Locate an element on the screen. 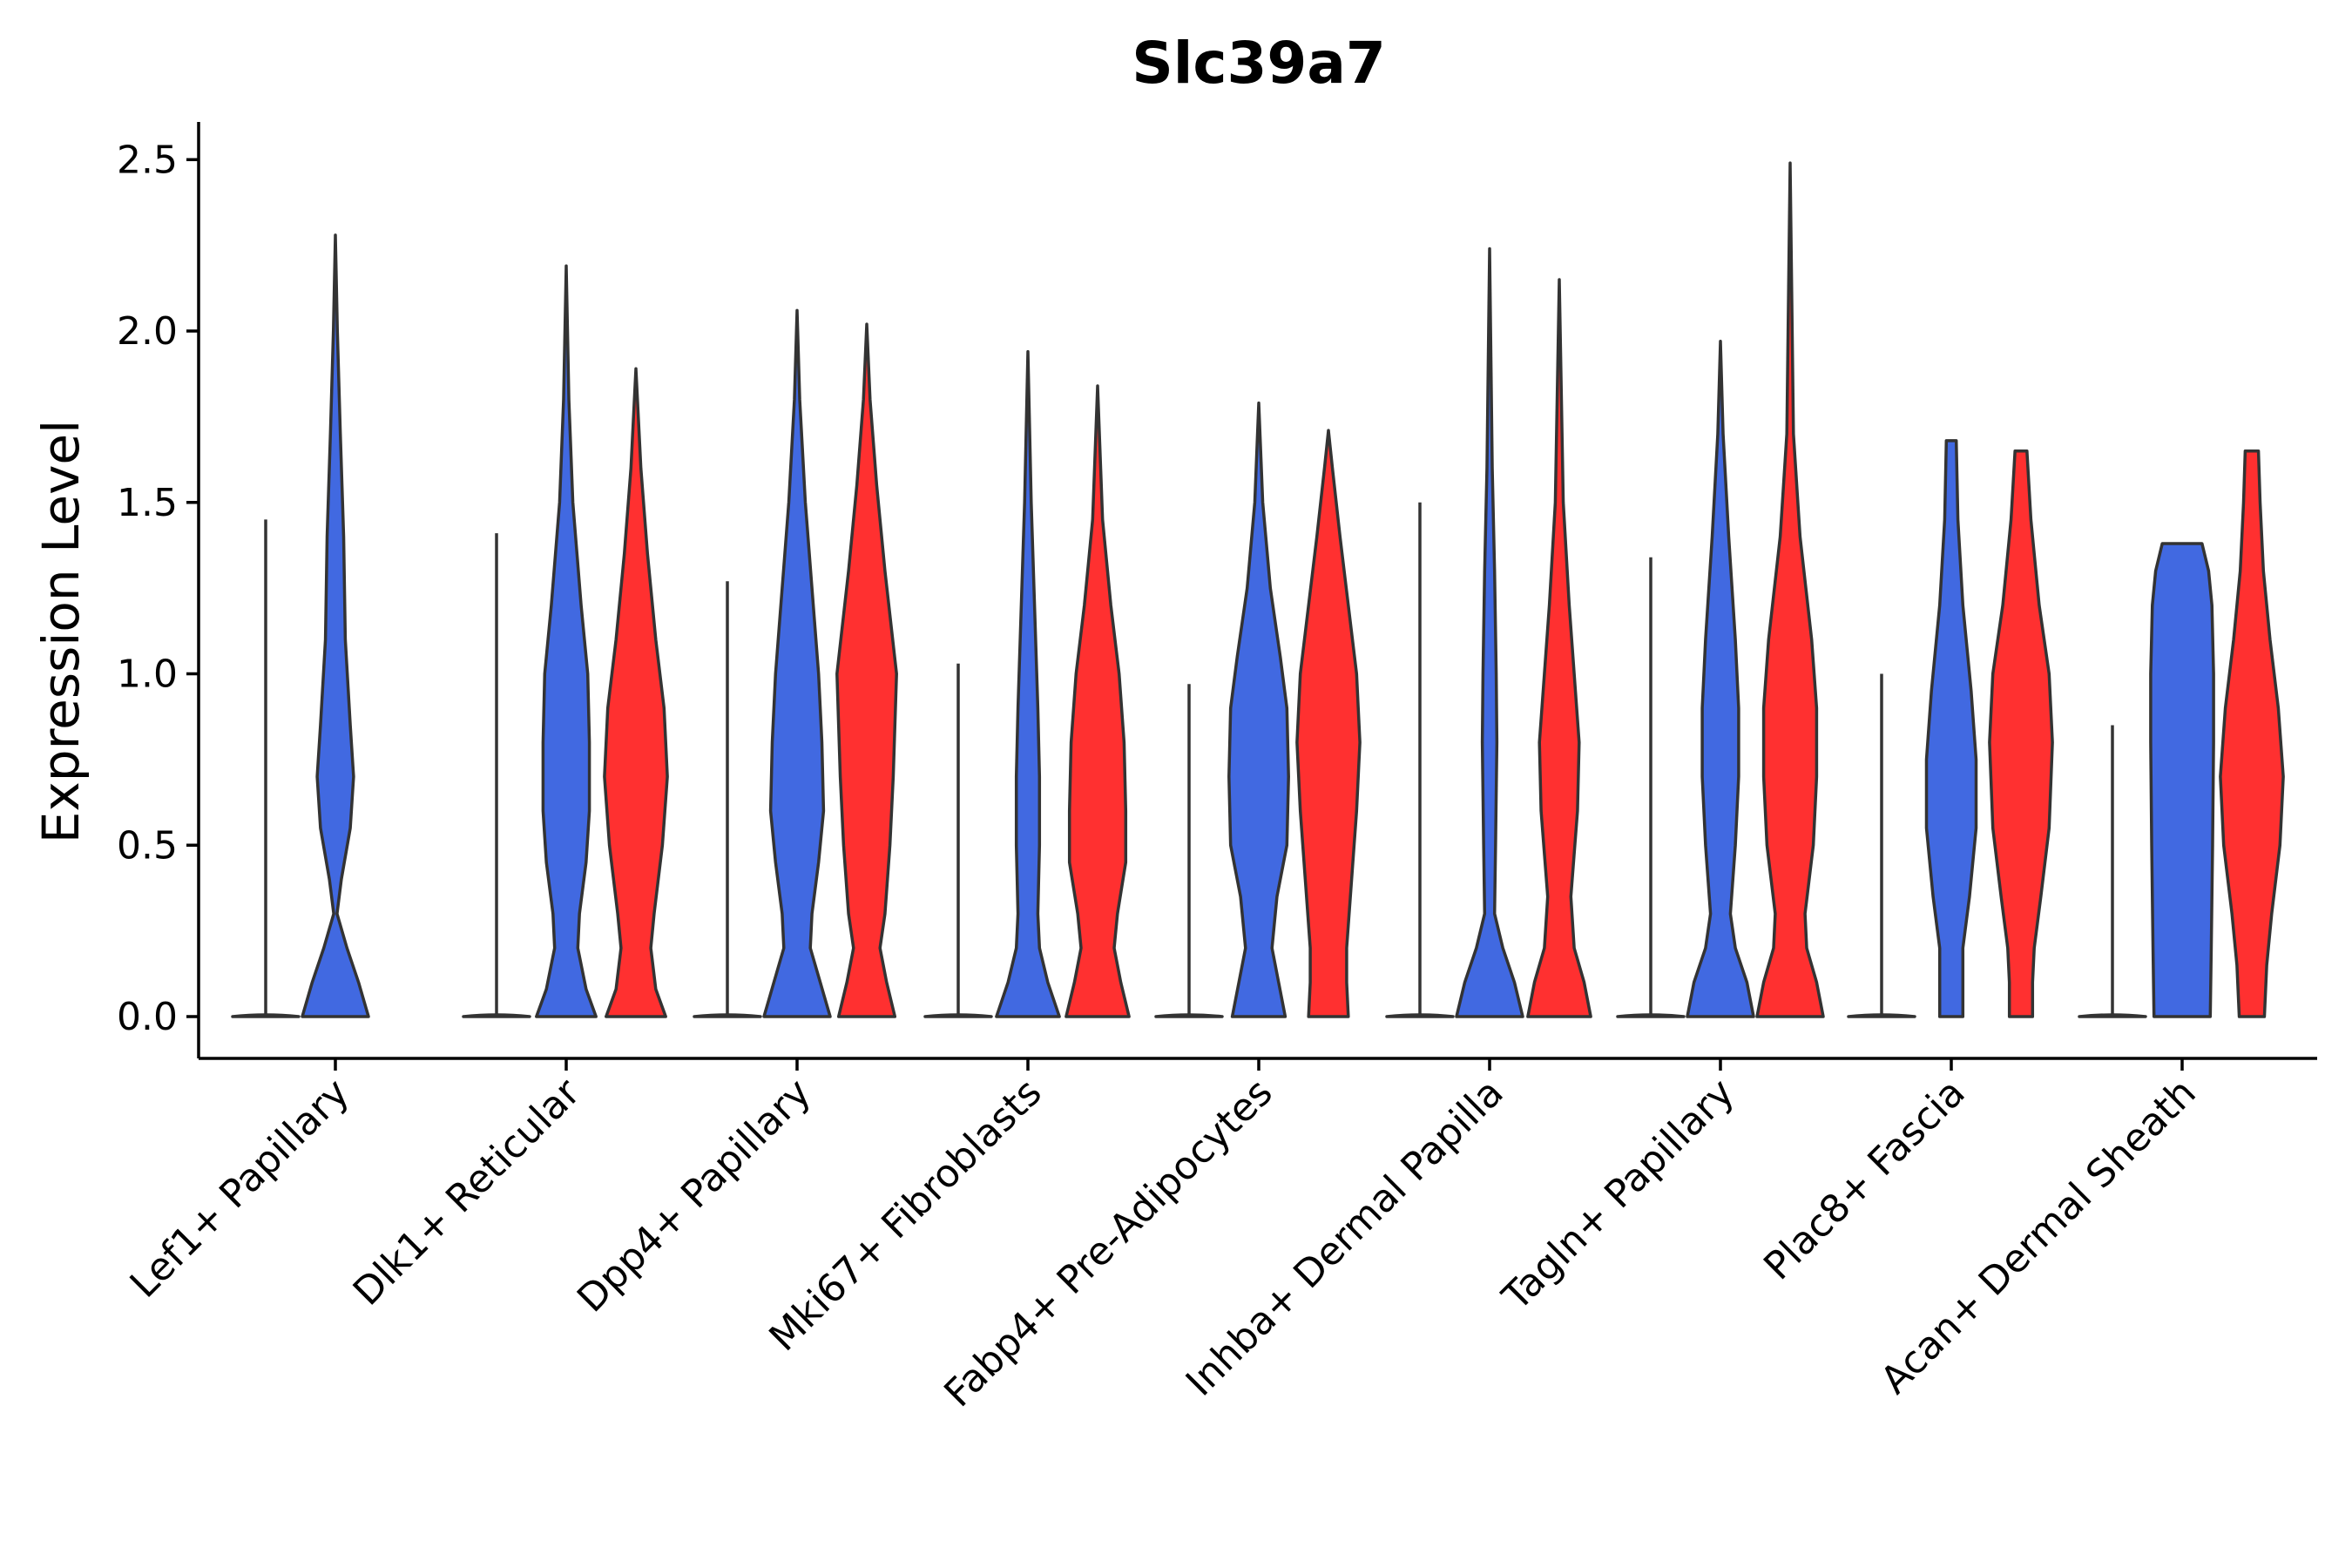  y-tick-label: 2.0 is located at coordinates (147, 331).